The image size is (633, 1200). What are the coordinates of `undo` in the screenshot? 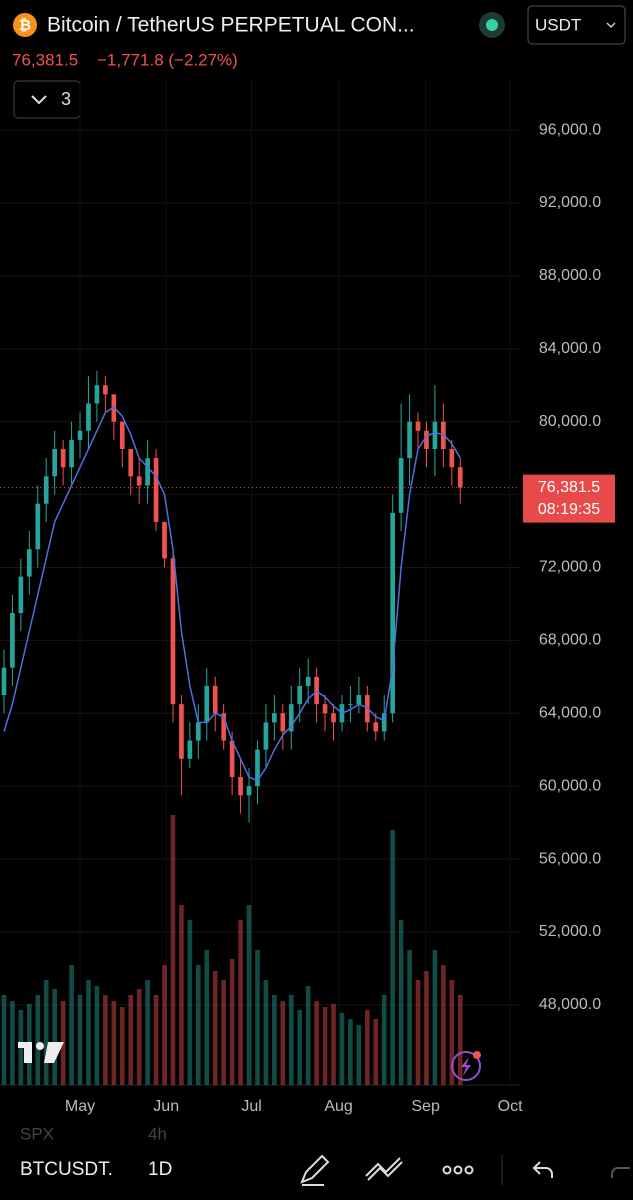 It's located at (542, 1169).